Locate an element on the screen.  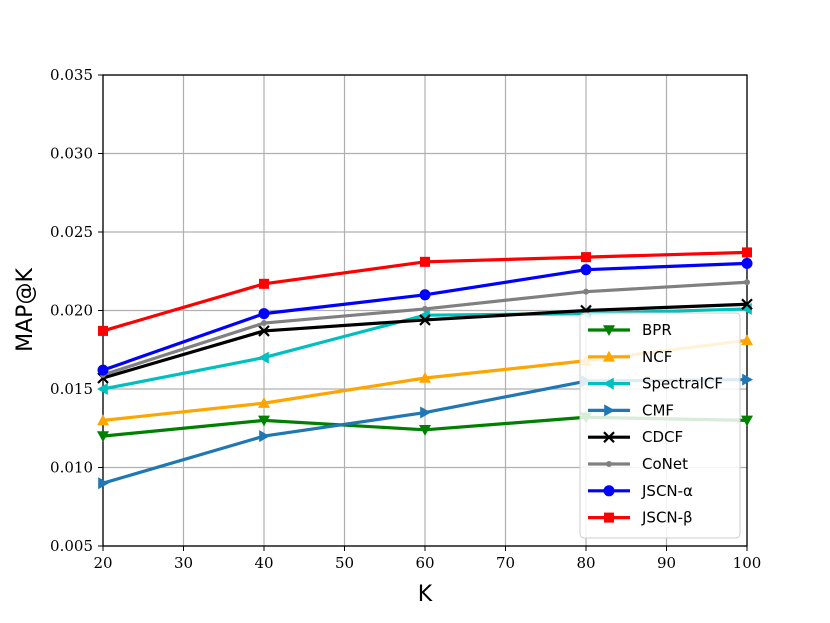
legend-label: CMF is located at coordinates (658, 410).